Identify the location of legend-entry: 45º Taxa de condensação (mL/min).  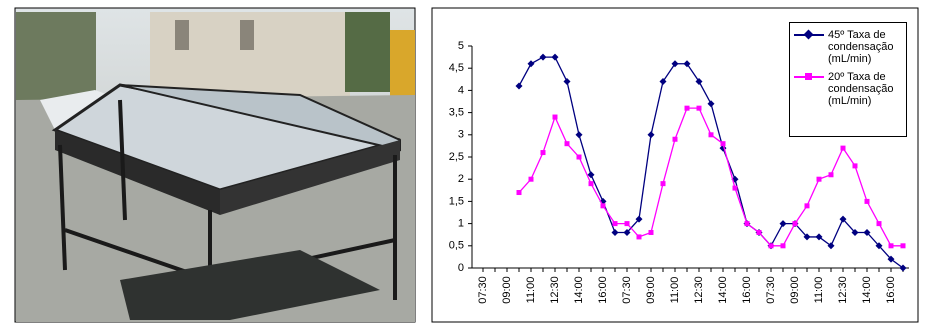
(848, 47).